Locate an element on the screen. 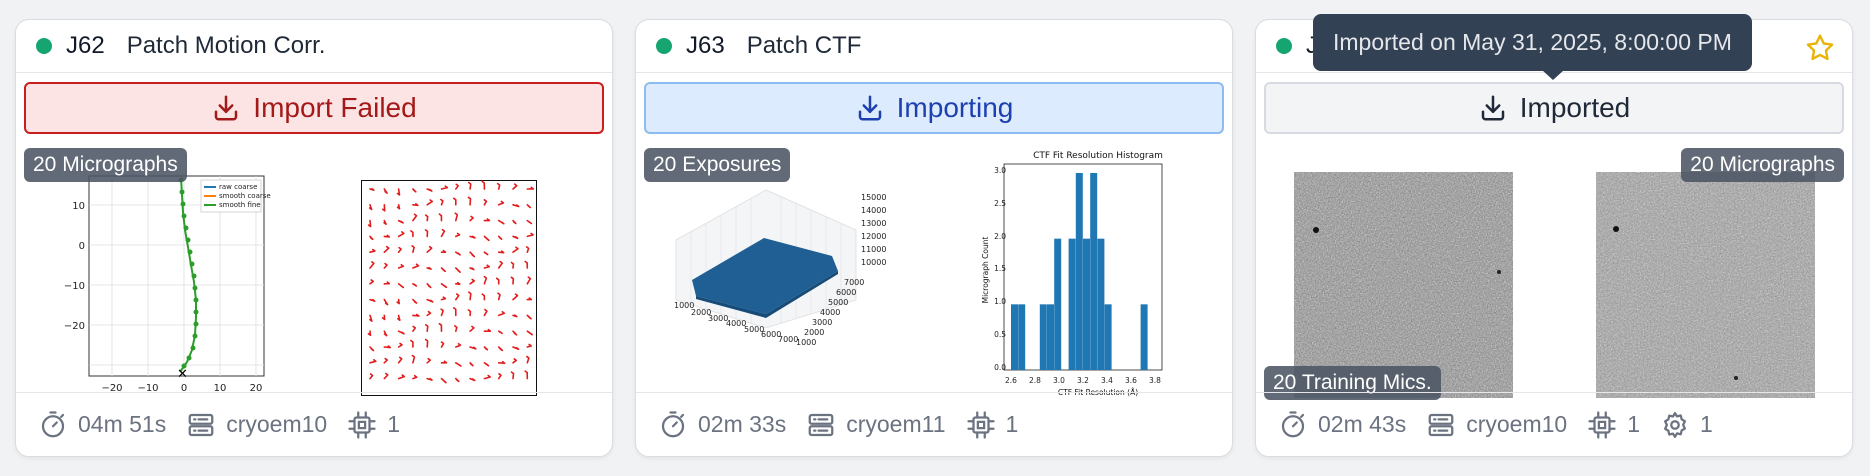  histogram-bar is located at coordinates (1086, 304).